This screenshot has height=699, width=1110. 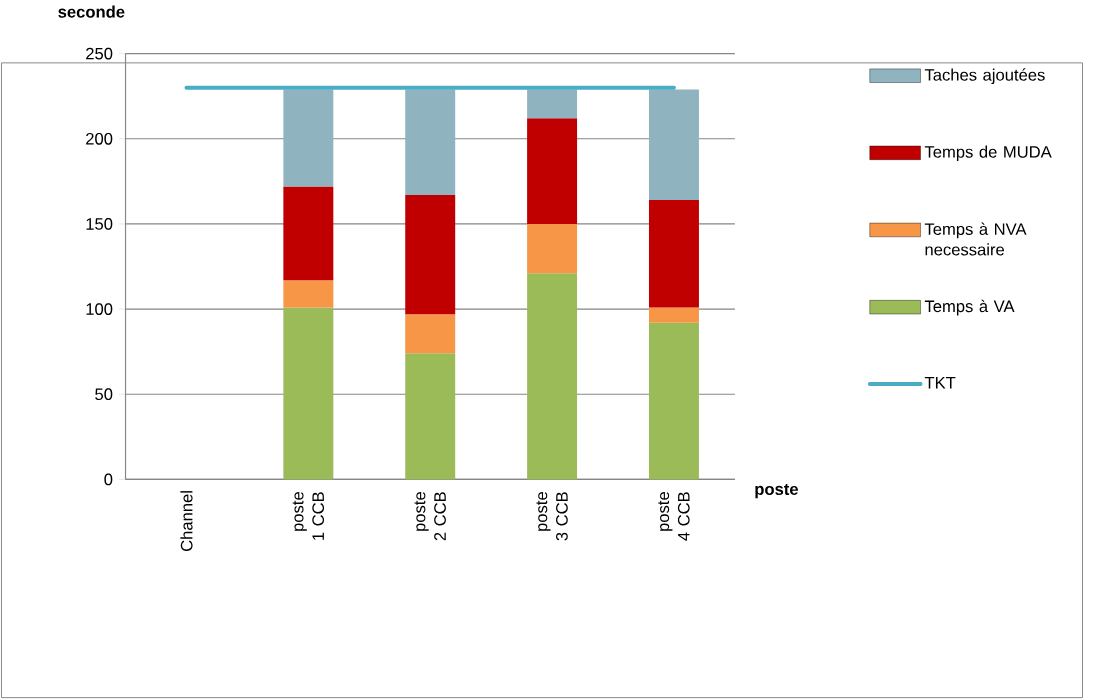 What do you see at coordinates (104, 394) in the screenshot?
I see `y-tick-label: 50` at bounding box center [104, 394].